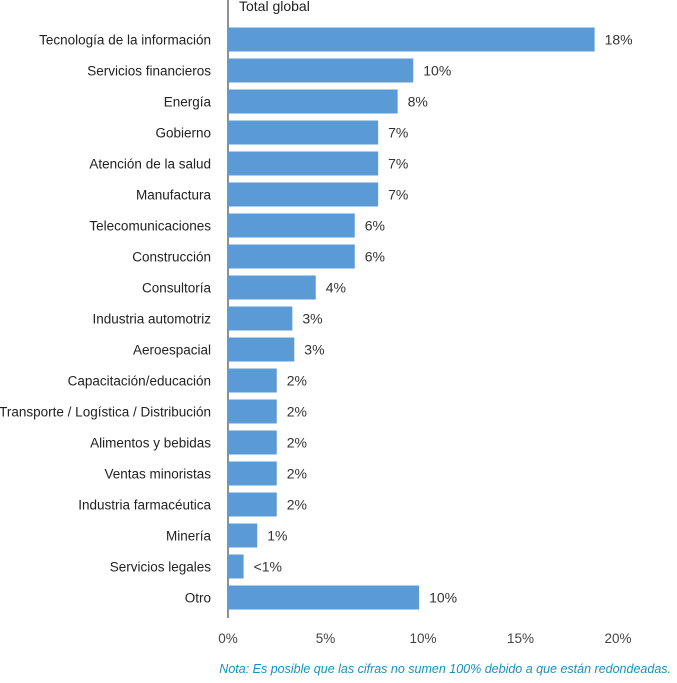  I want to click on x-axis-ticks: 0% 5% 10% 15% 20%, so click(424, 638).